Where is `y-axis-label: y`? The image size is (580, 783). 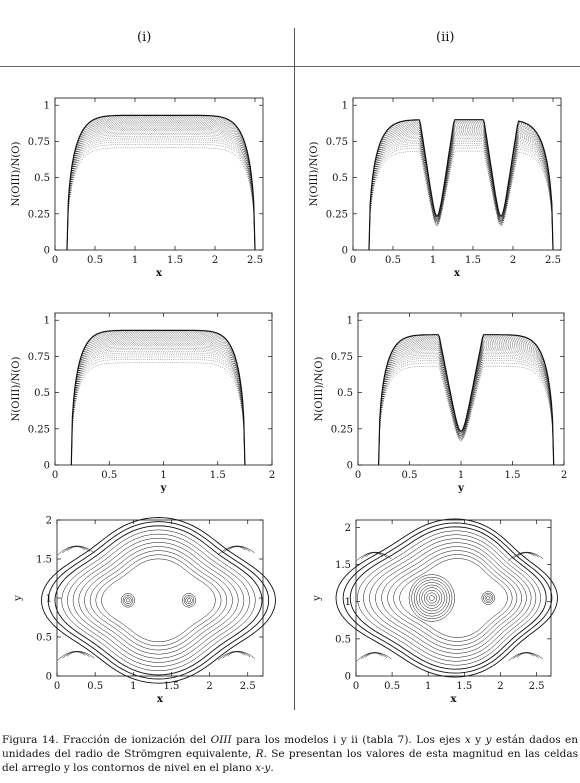
y-axis-label: y is located at coordinates (18, 598).